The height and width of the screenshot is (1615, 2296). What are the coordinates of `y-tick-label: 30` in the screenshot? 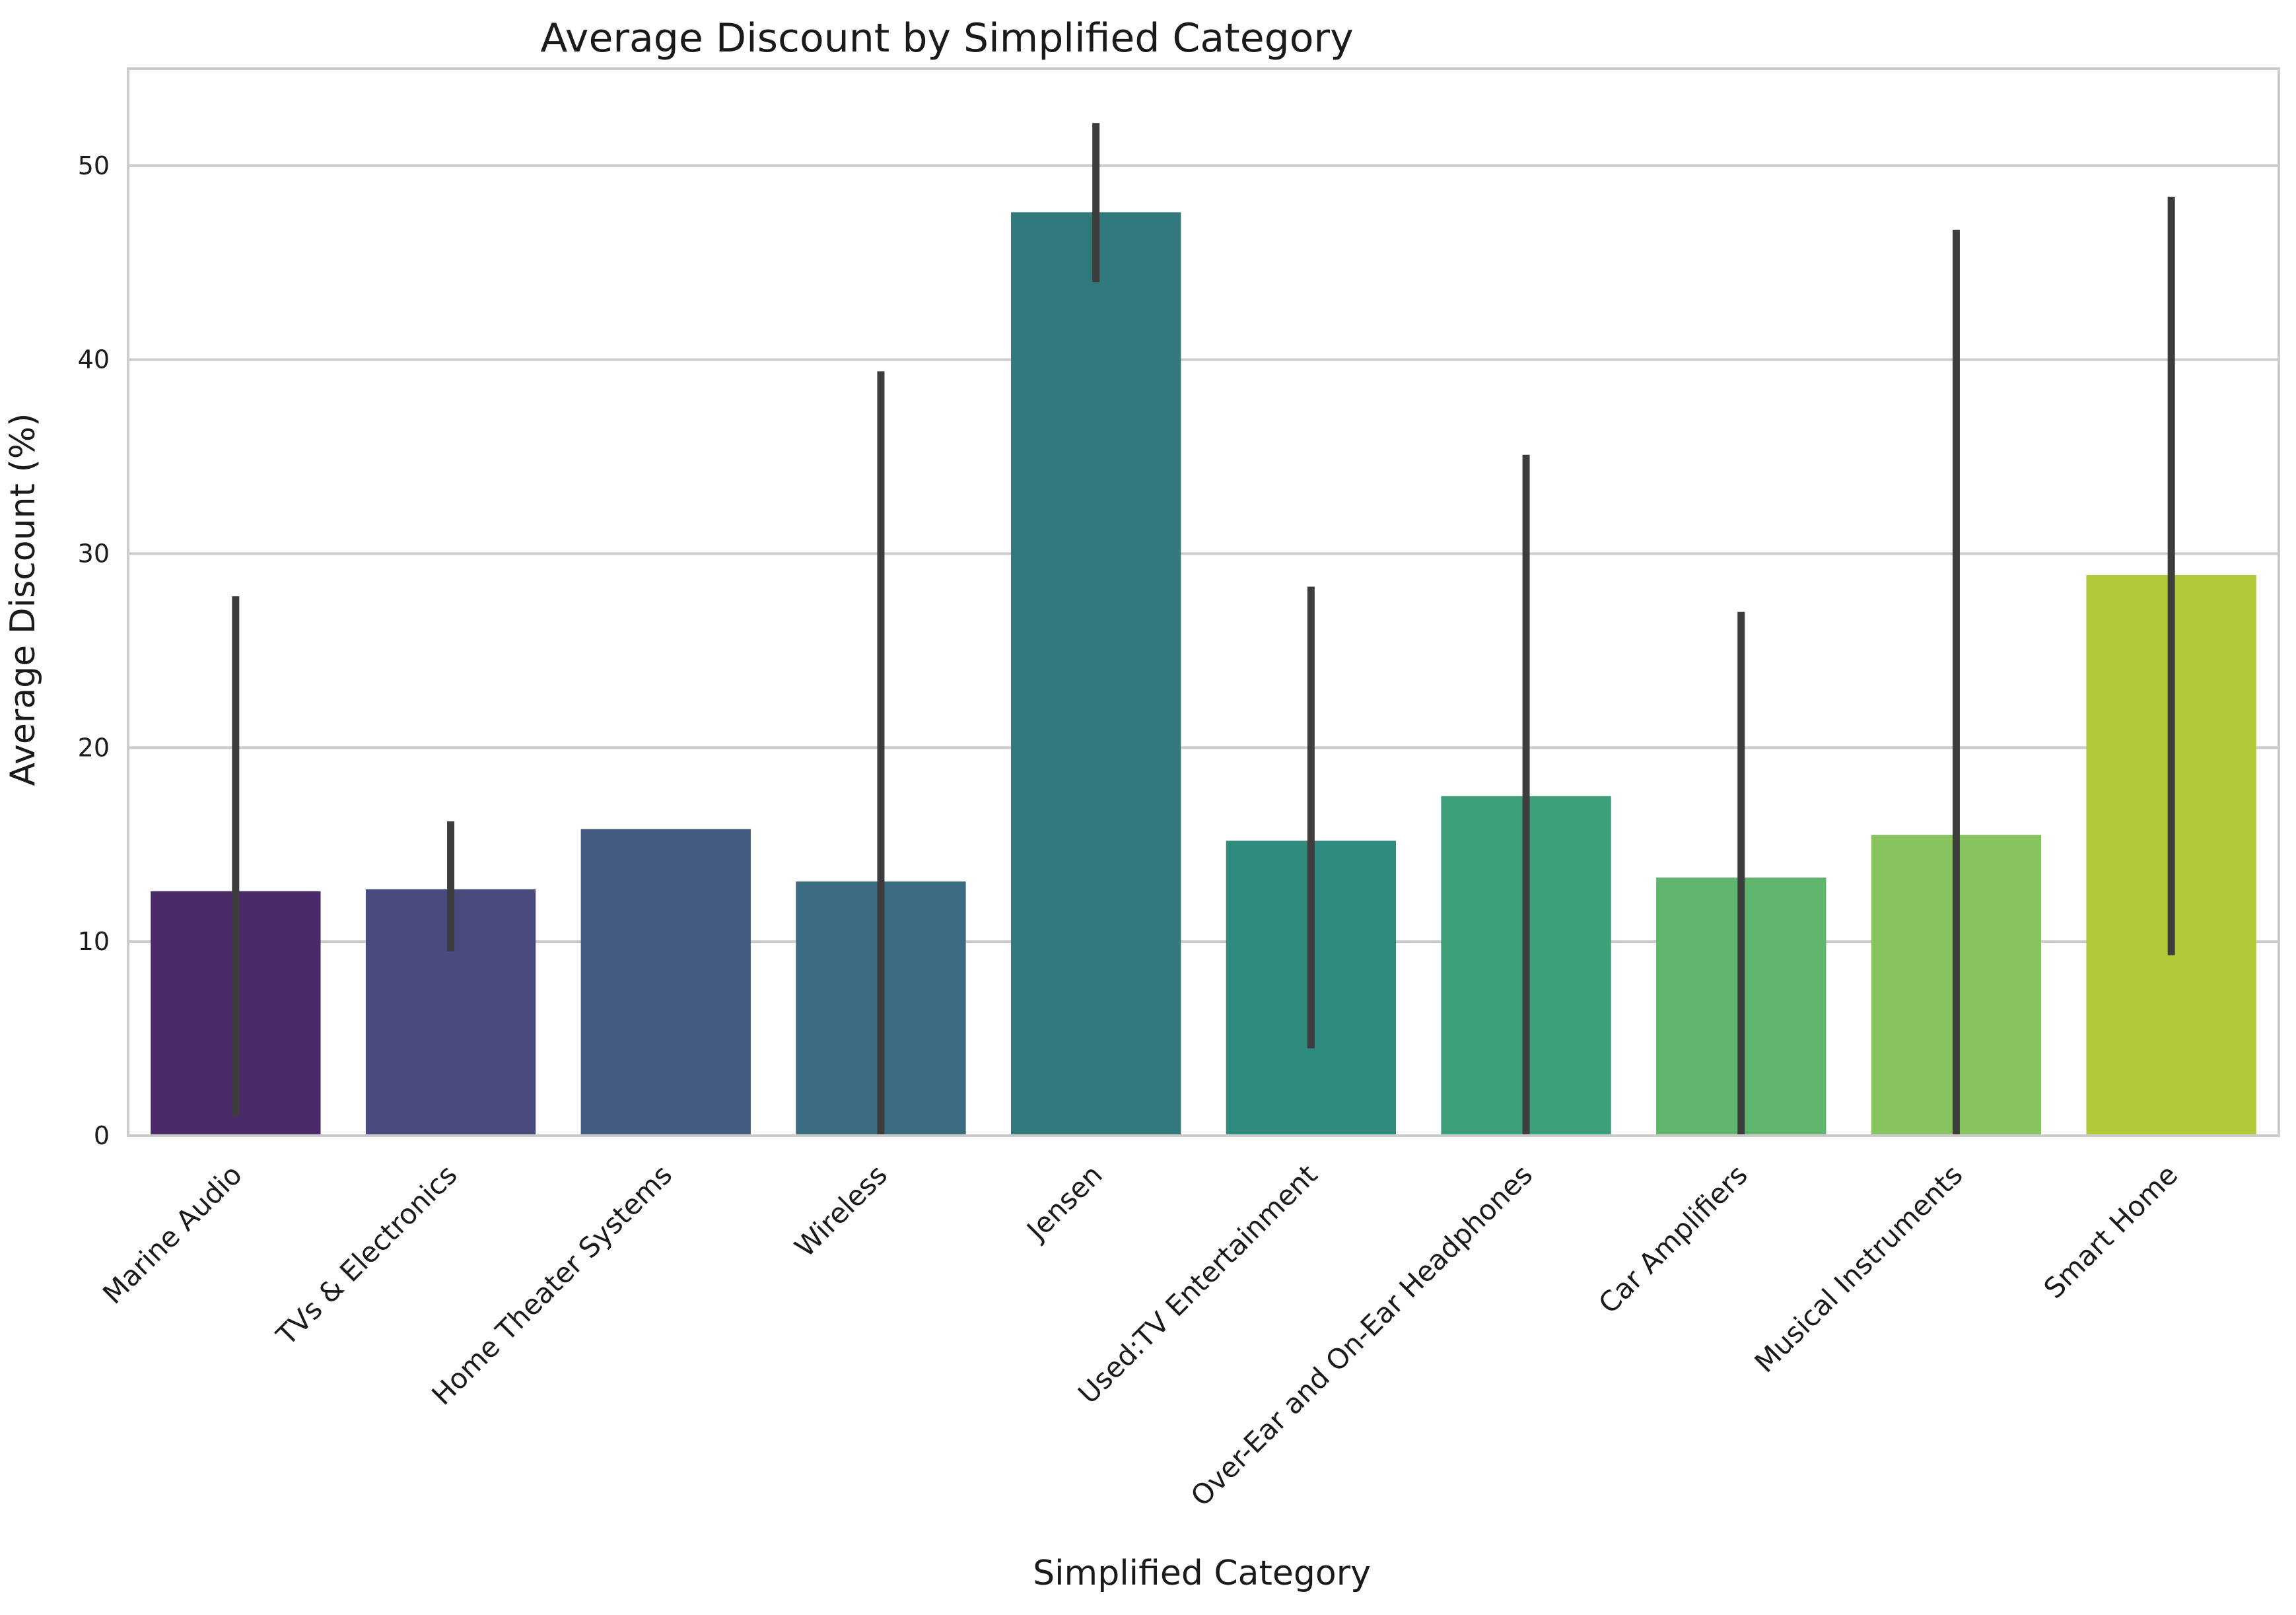 It's located at (94, 553).